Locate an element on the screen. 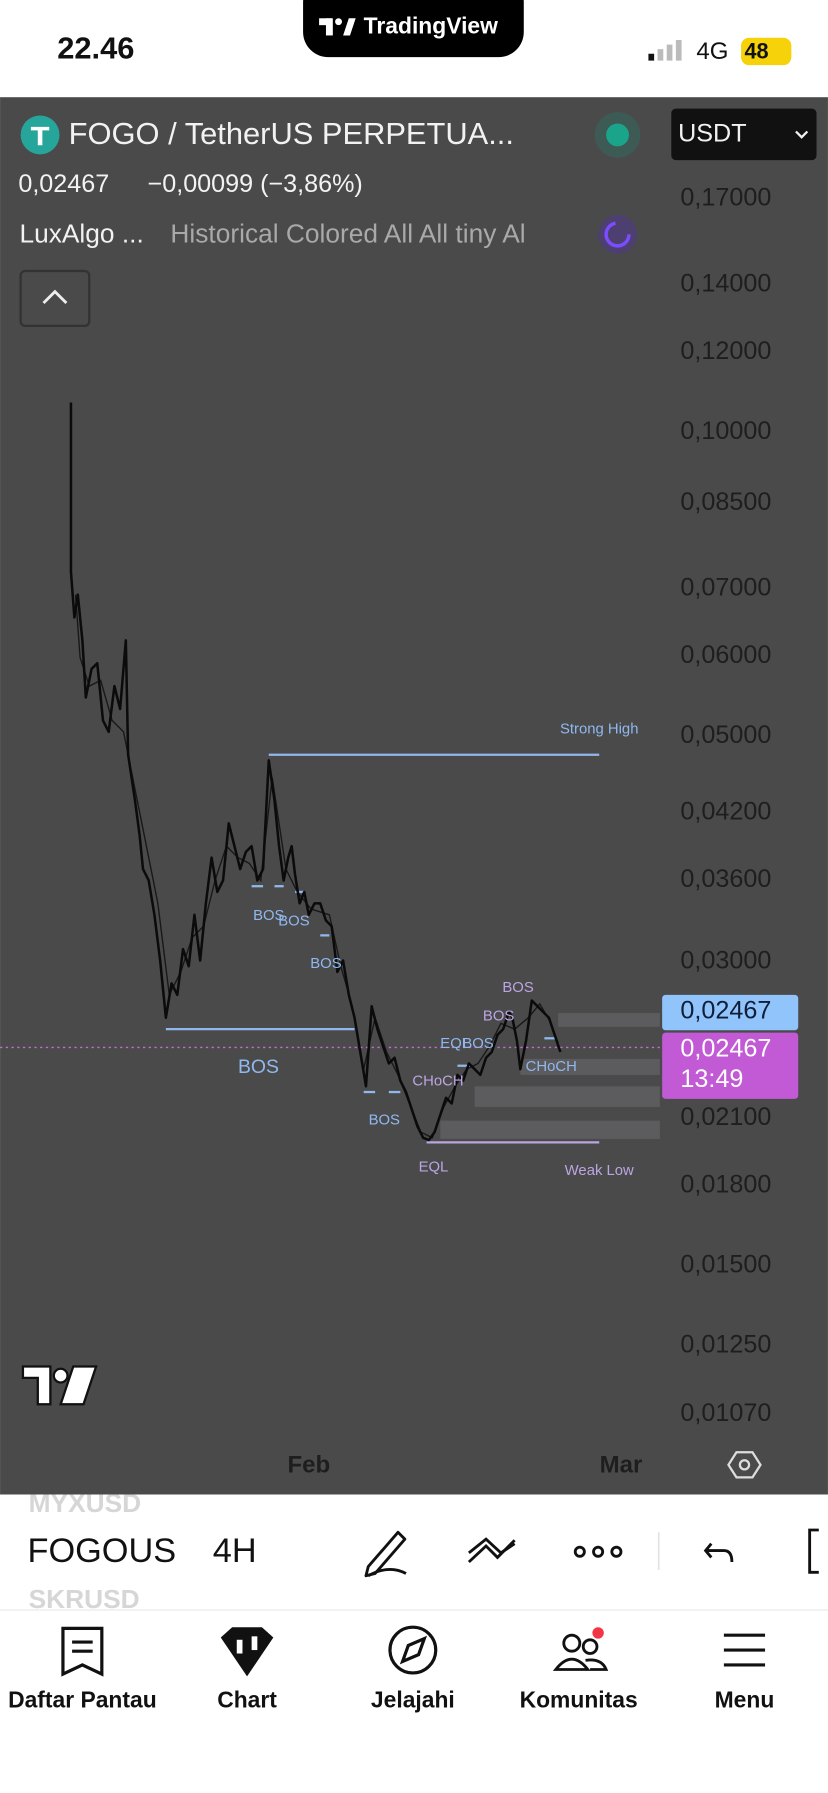 This screenshot has width=828, height=1793. mark-price-tag is located at coordinates (730, 1065).